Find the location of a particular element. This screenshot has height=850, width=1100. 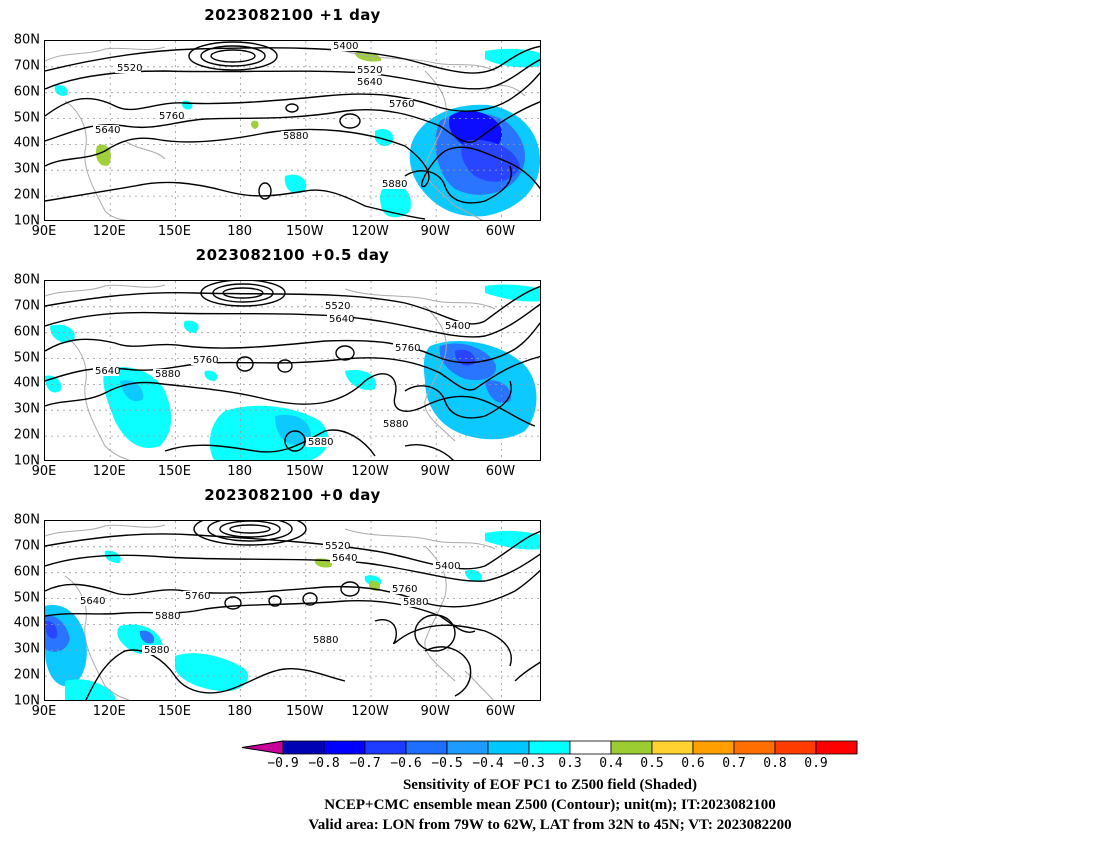

colorbar-tick-label: 0.9 is located at coordinates (816, 763).